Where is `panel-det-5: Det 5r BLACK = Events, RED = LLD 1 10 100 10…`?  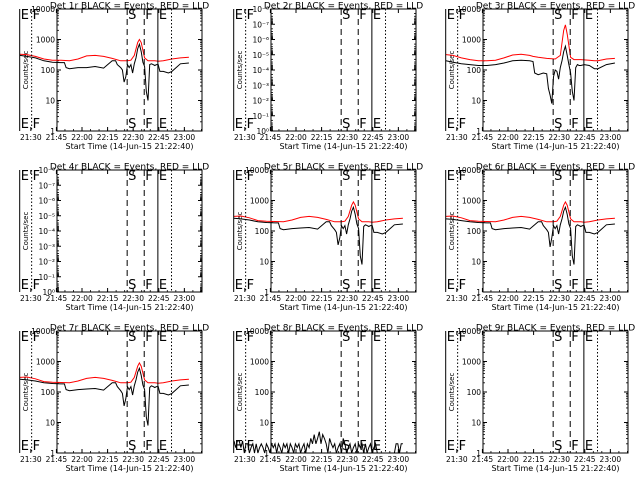
panel-det-5: Det 5r BLACK = Events, RED = LLD 1 10 100 10… is located at coordinates (328, 237).